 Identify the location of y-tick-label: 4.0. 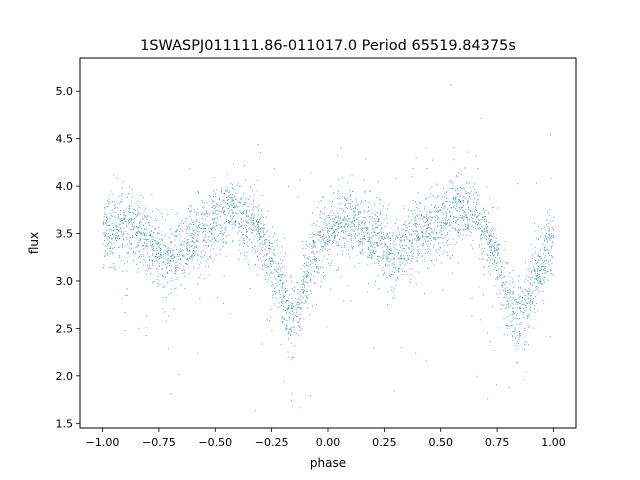
(65, 186).